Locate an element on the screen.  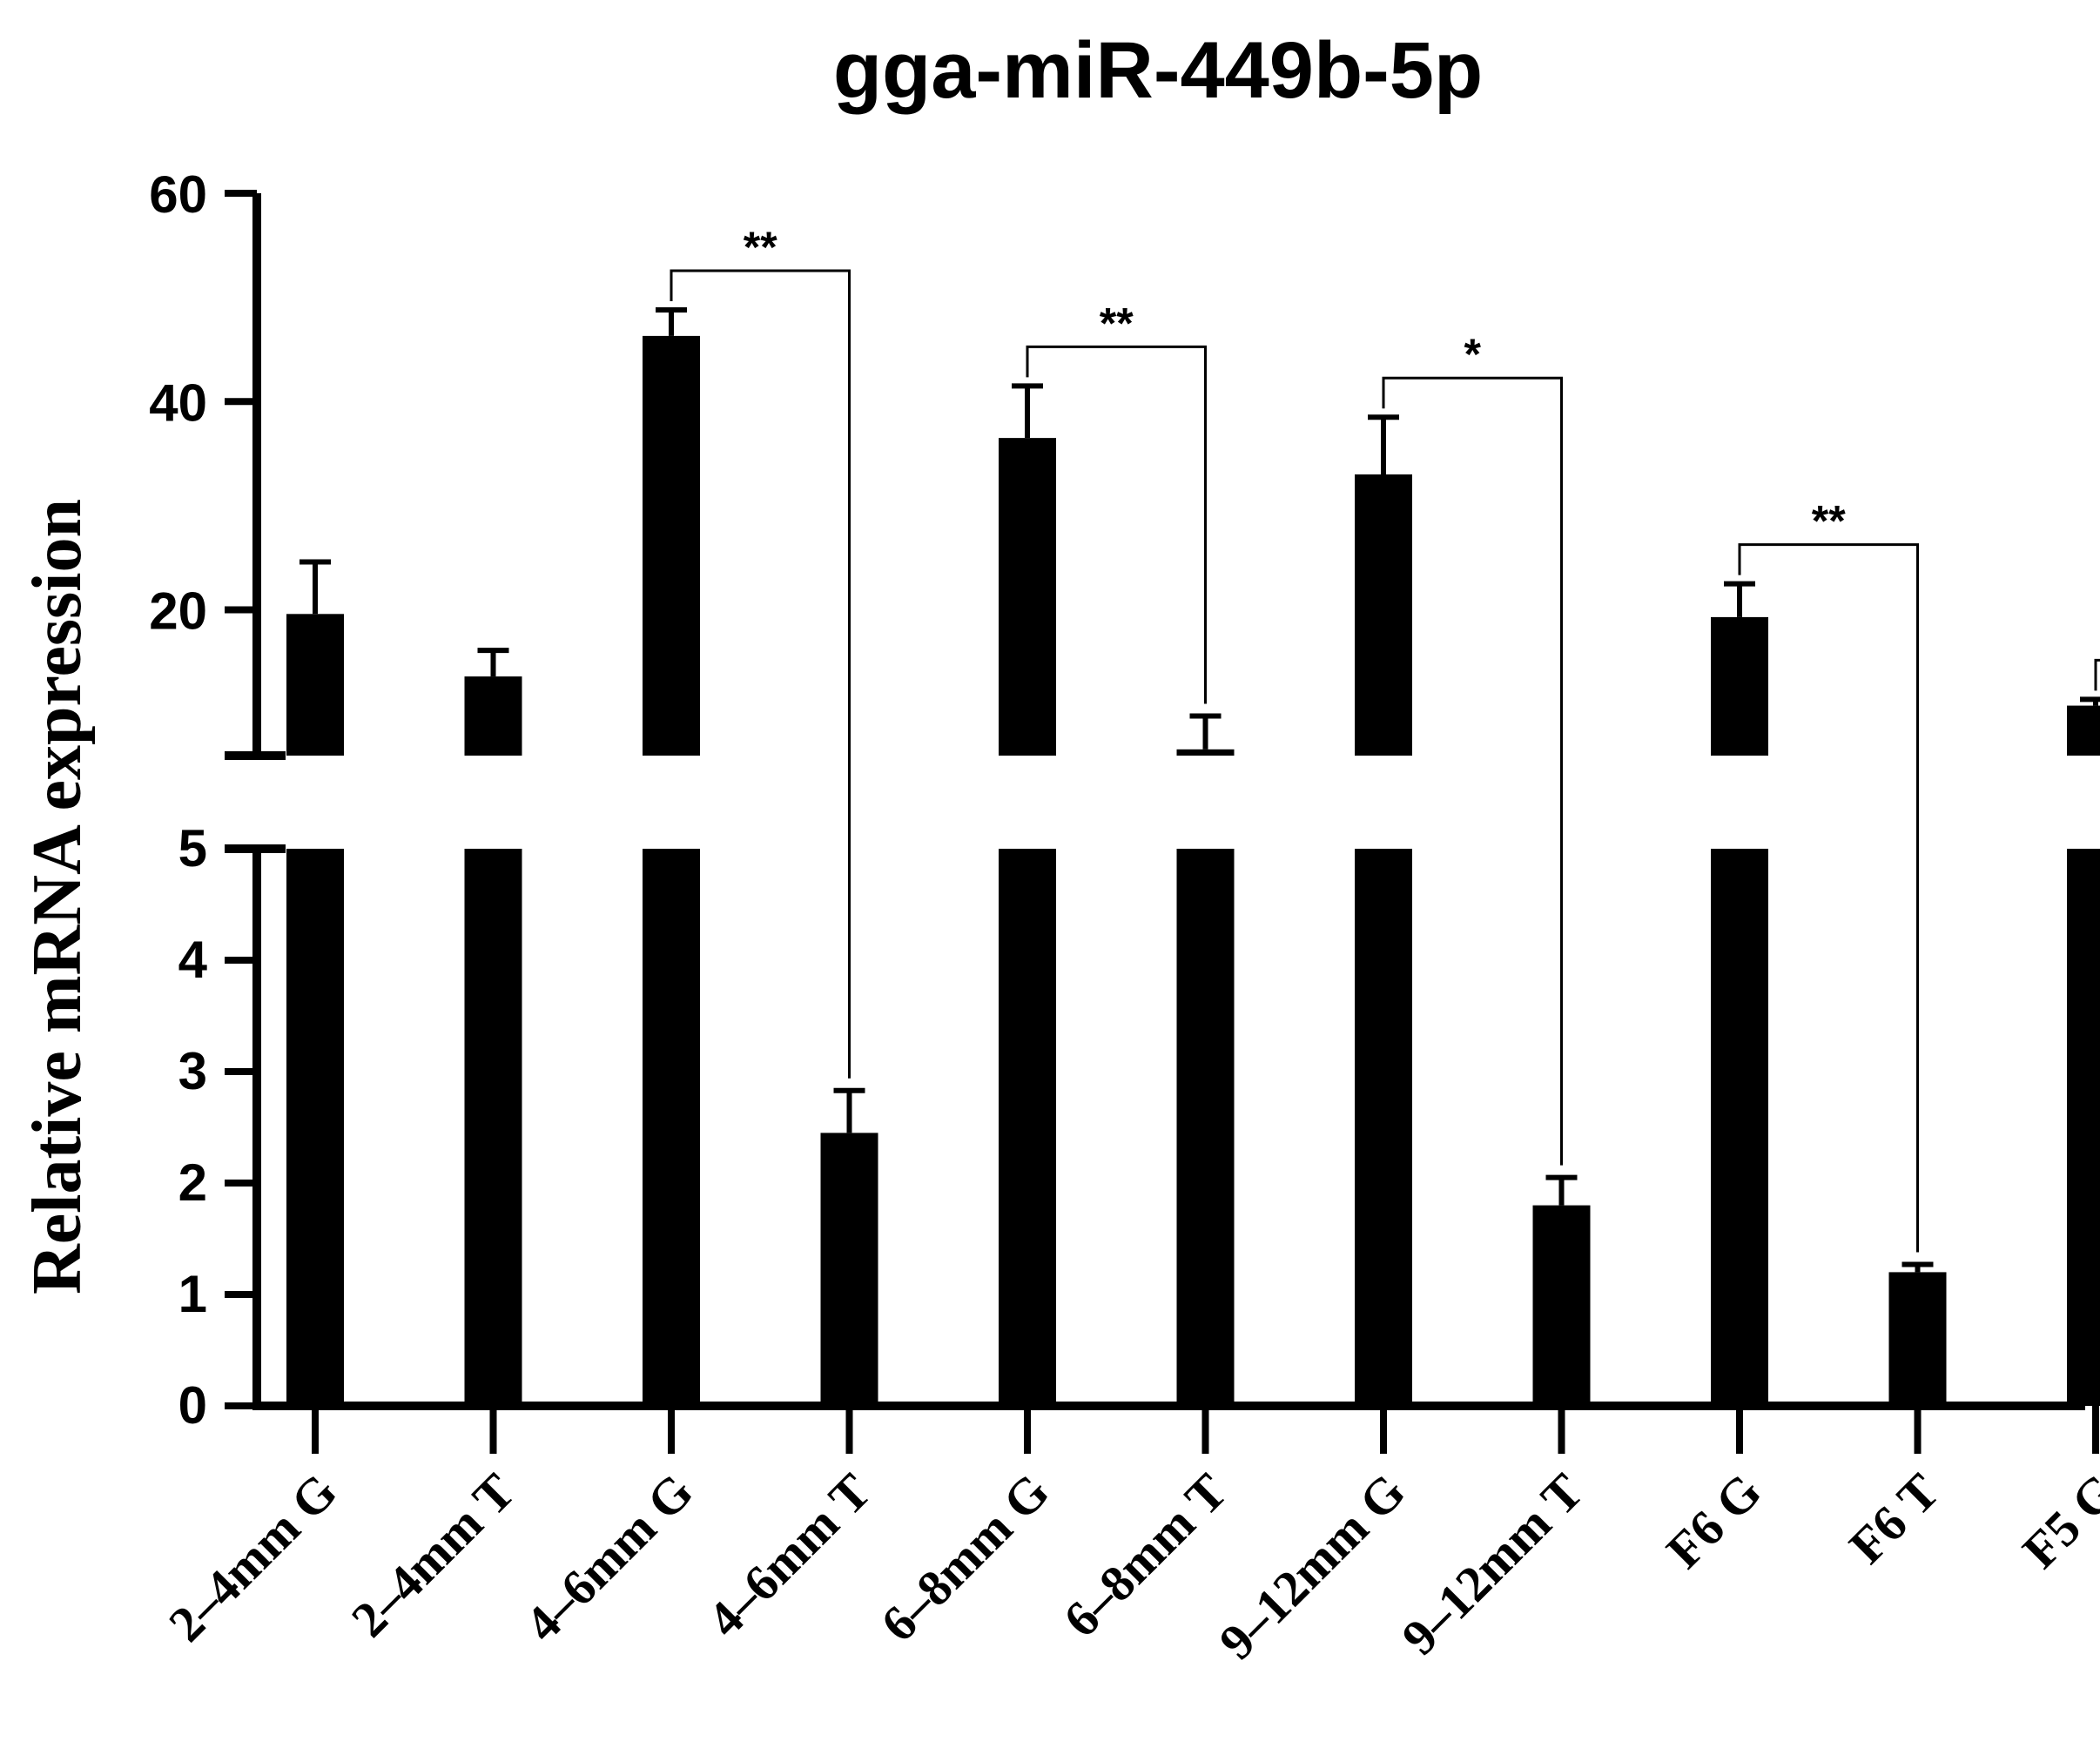
bar-2-4mm-t-lower is located at coordinates (493, 1127).